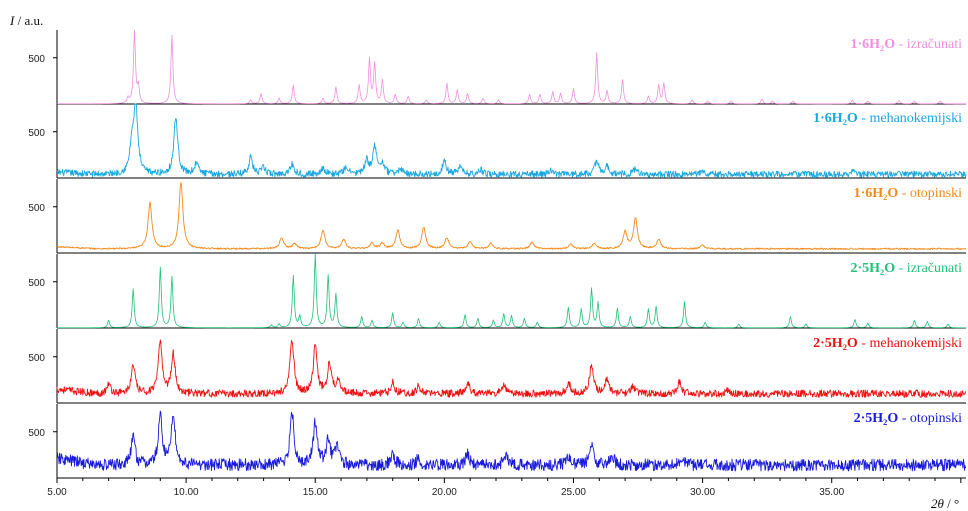 The width and height of the screenshot is (968, 511). I want to click on panel: 500 1·6H₂O - mehanokemijski, so click(497, 141).